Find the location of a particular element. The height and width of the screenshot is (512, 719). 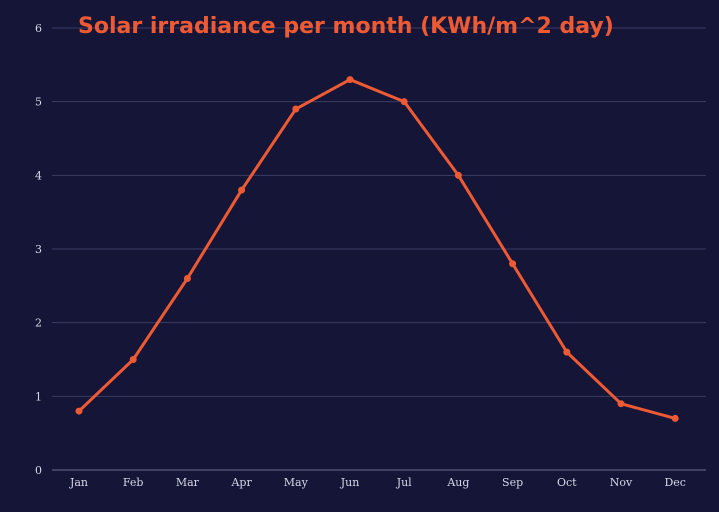

data-point-jun is located at coordinates (350, 80).